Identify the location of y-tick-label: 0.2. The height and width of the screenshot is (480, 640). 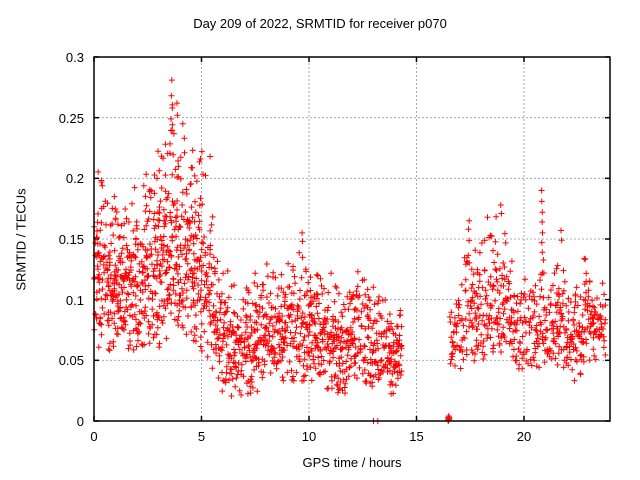
(74, 179).